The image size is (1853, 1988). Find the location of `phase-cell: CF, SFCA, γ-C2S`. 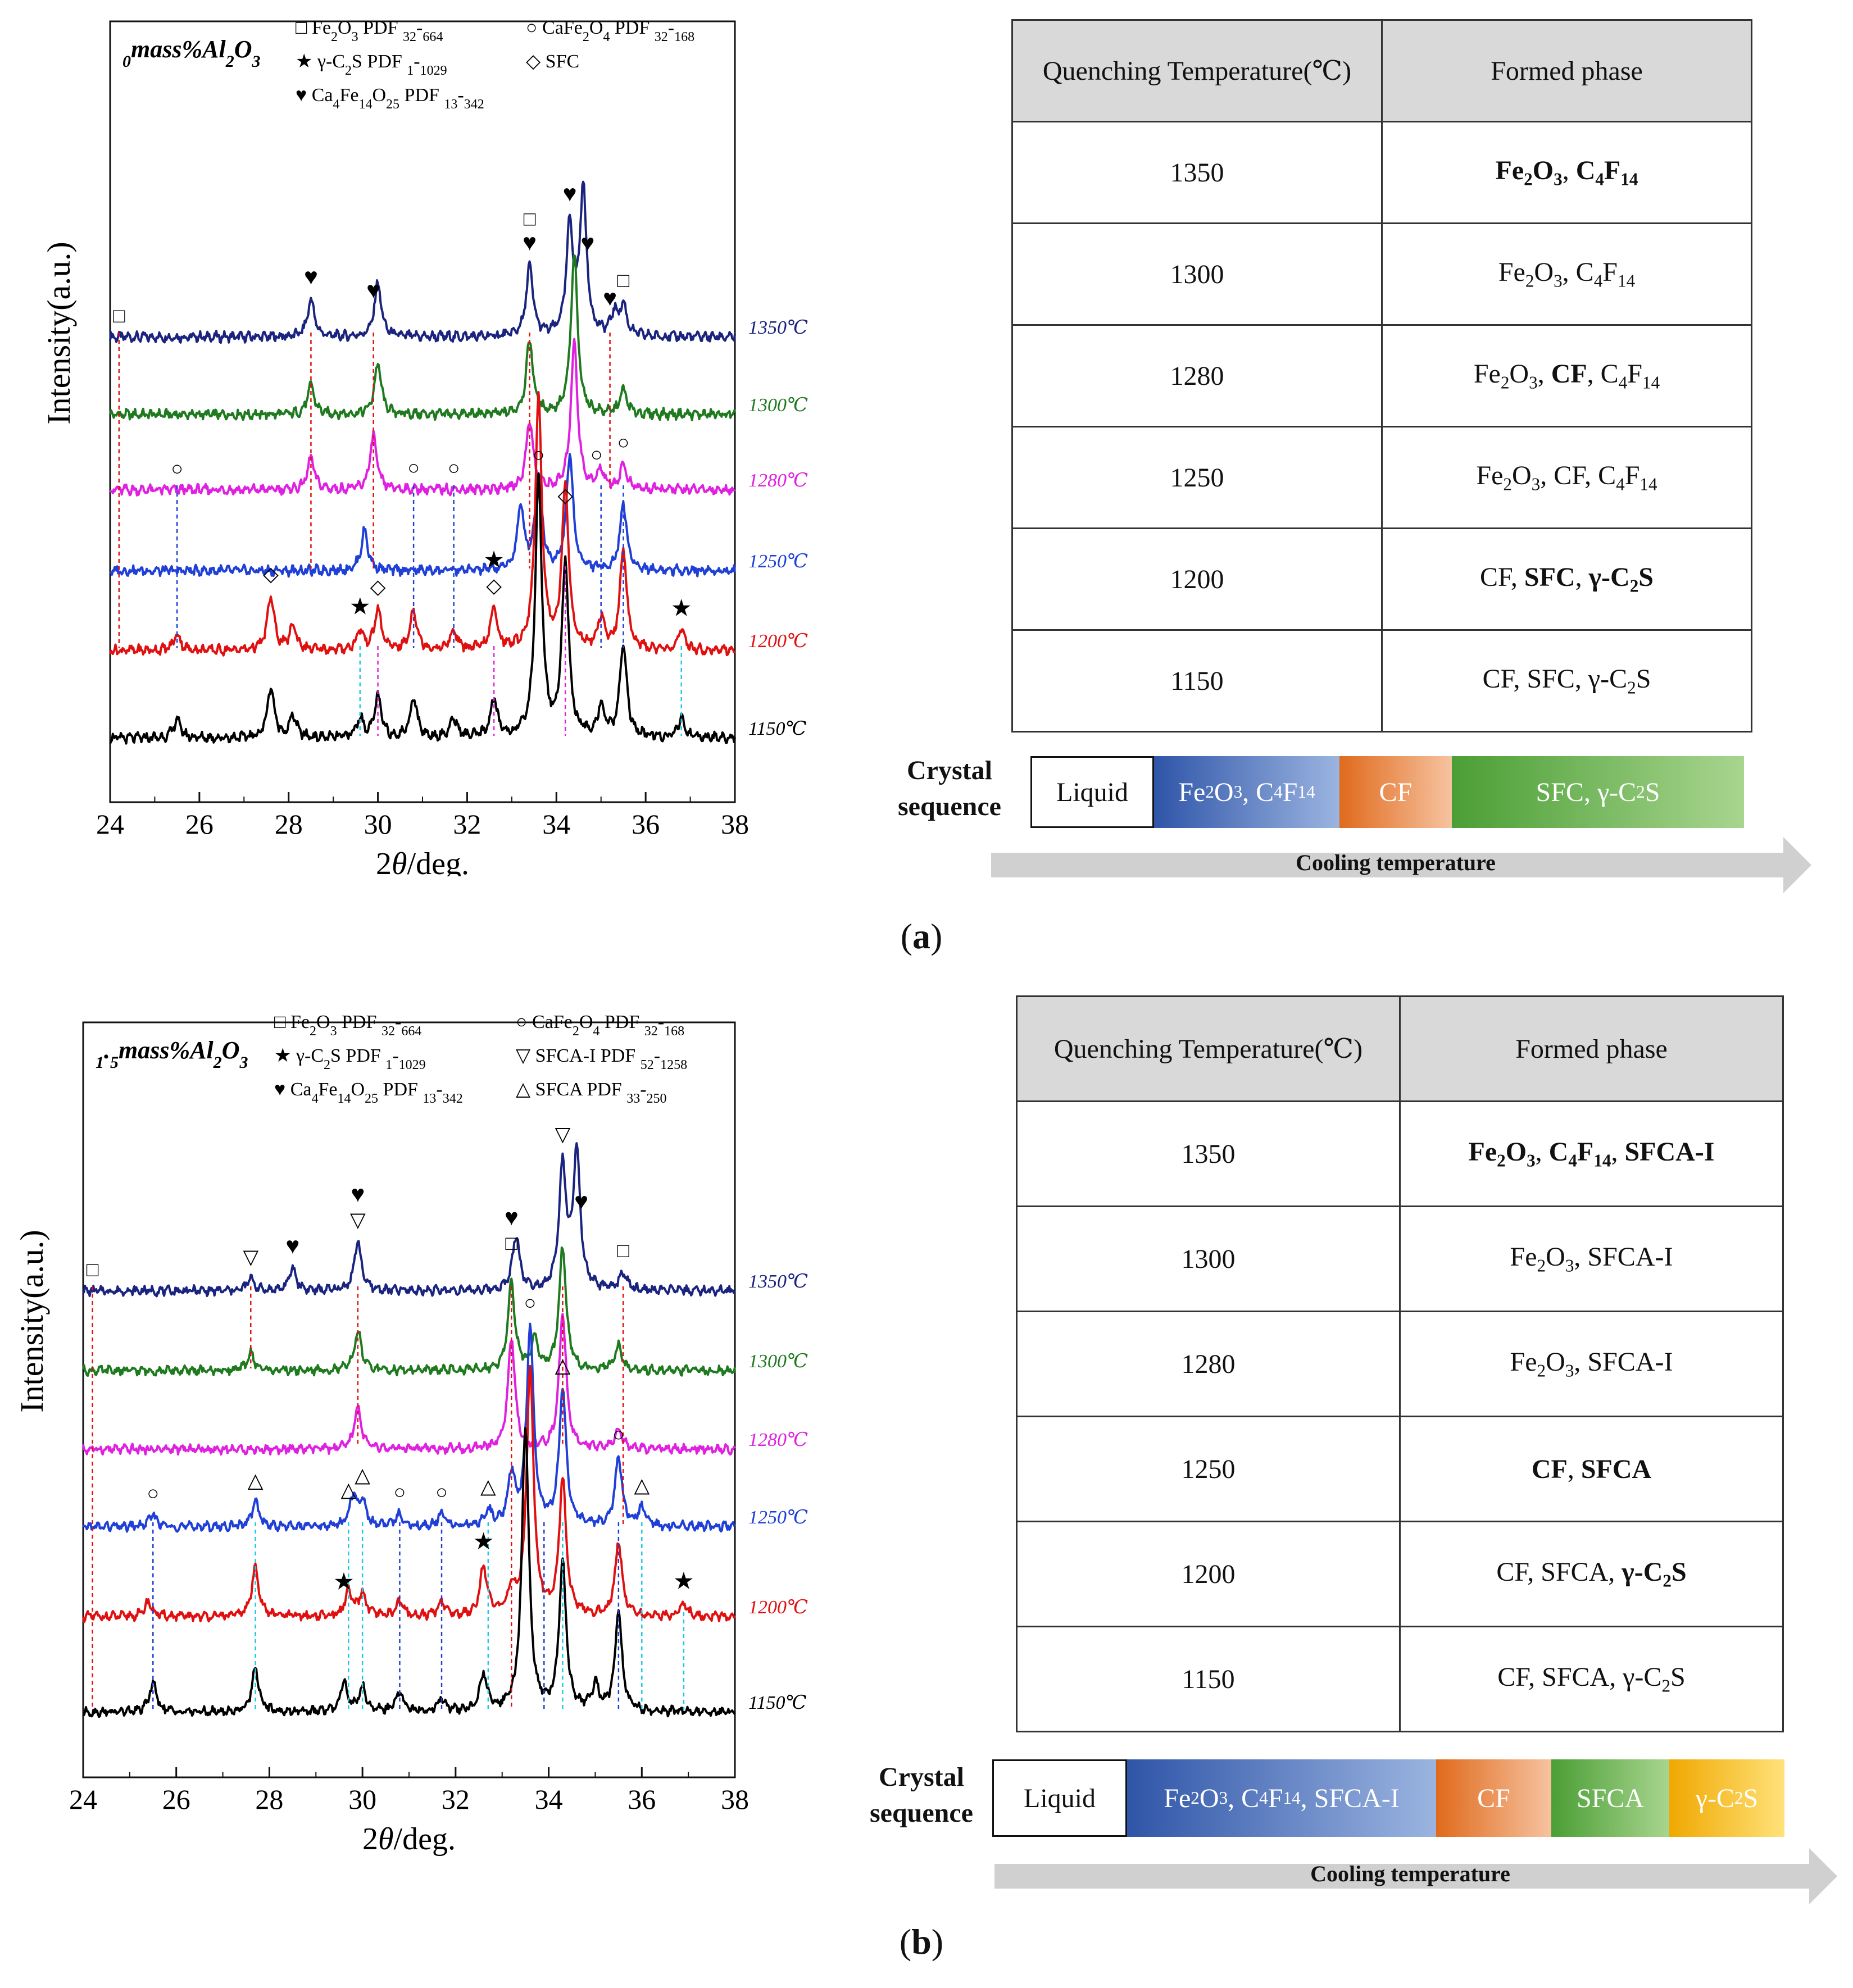

phase-cell: CF, SFCA, γ-C2S is located at coordinates (1591, 1679).